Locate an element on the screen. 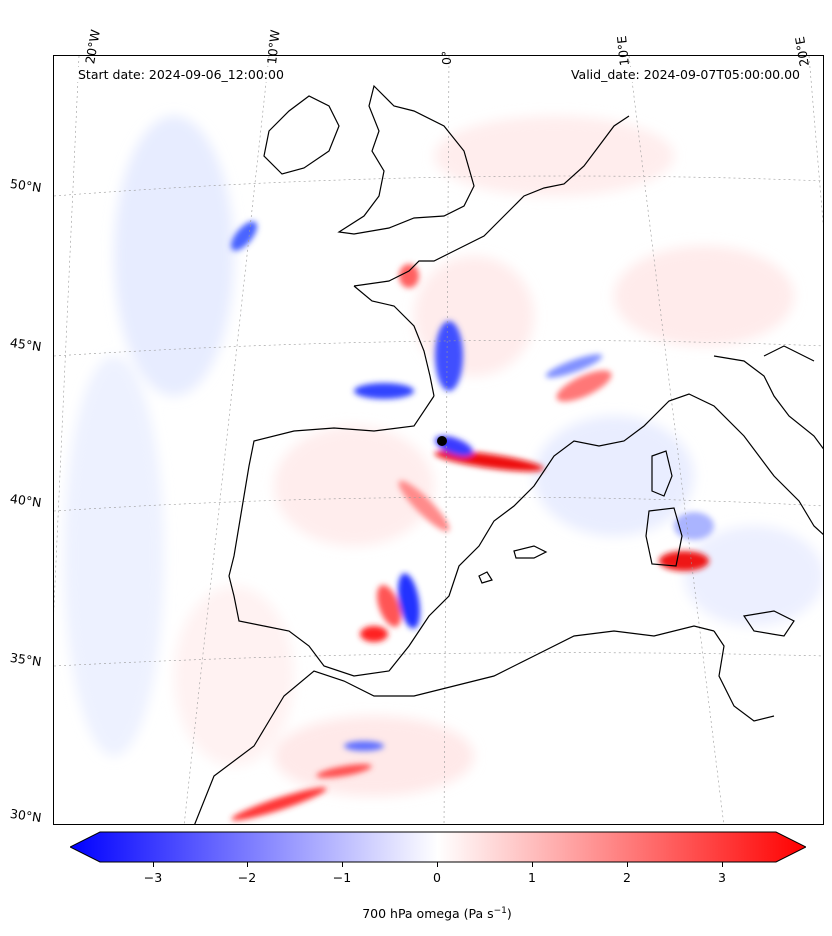  colorbar-tick-2: 2 is located at coordinates (627, 877).